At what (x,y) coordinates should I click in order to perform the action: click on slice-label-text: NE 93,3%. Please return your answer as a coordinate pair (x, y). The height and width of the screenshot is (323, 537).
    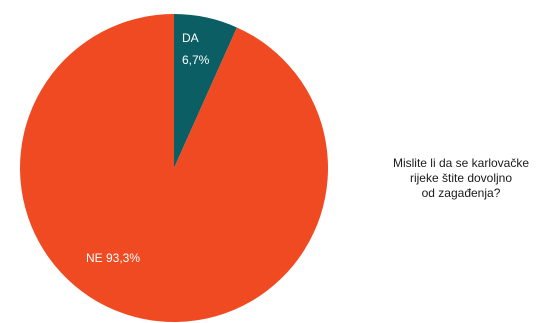
    Looking at the image, I should click on (113, 258).